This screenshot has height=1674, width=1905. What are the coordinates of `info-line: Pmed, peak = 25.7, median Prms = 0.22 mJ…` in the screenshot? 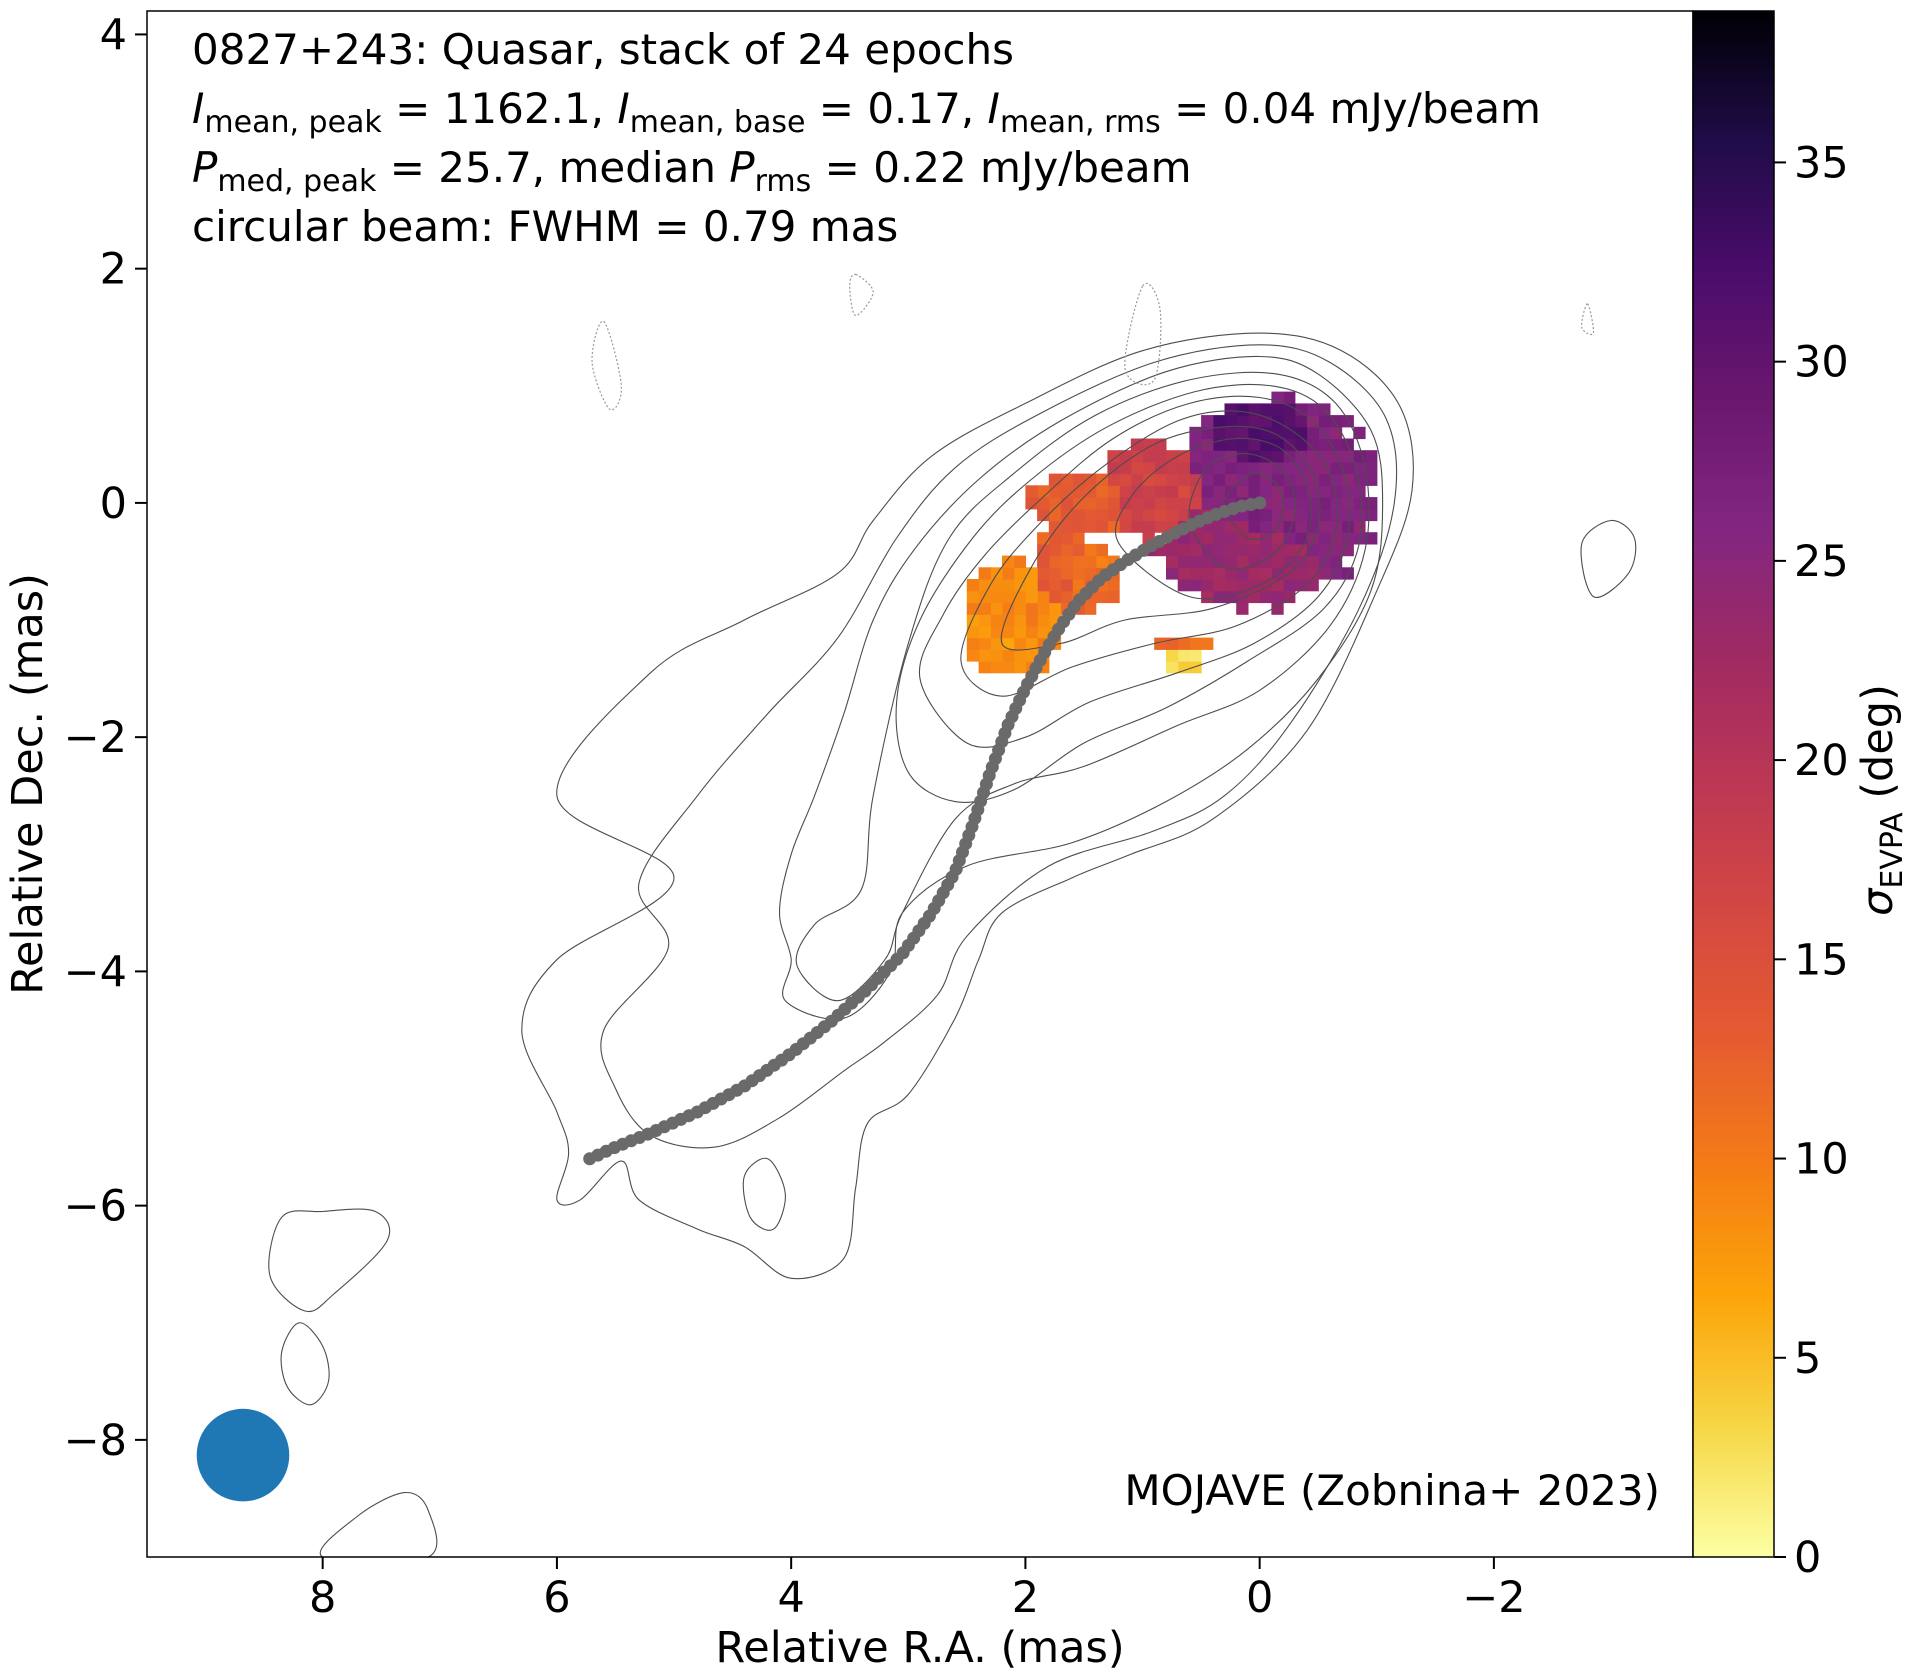 It's located at (692, 171).